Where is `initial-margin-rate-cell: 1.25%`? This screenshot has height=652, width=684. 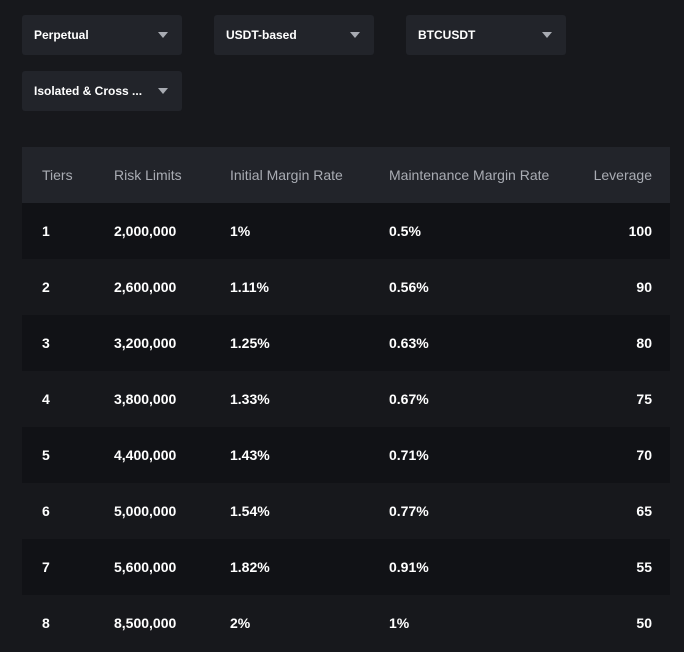 initial-margin-rate-cell: 1.25% is located at coordinates (250, 343).